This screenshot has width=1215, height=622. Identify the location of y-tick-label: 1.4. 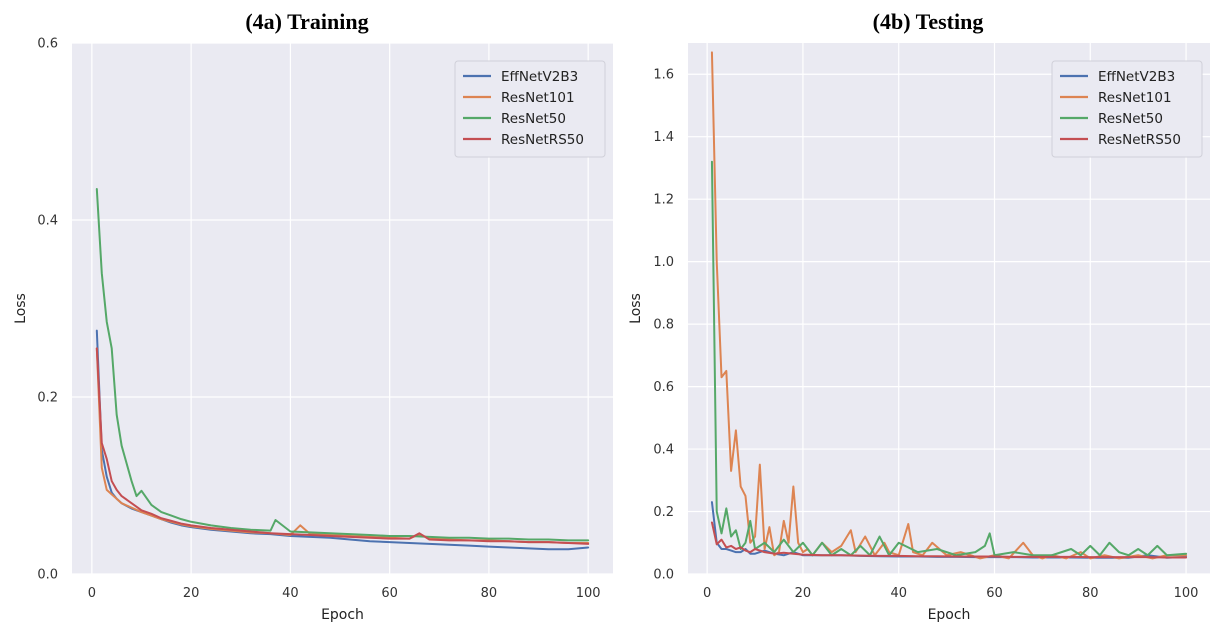
(663, 137).